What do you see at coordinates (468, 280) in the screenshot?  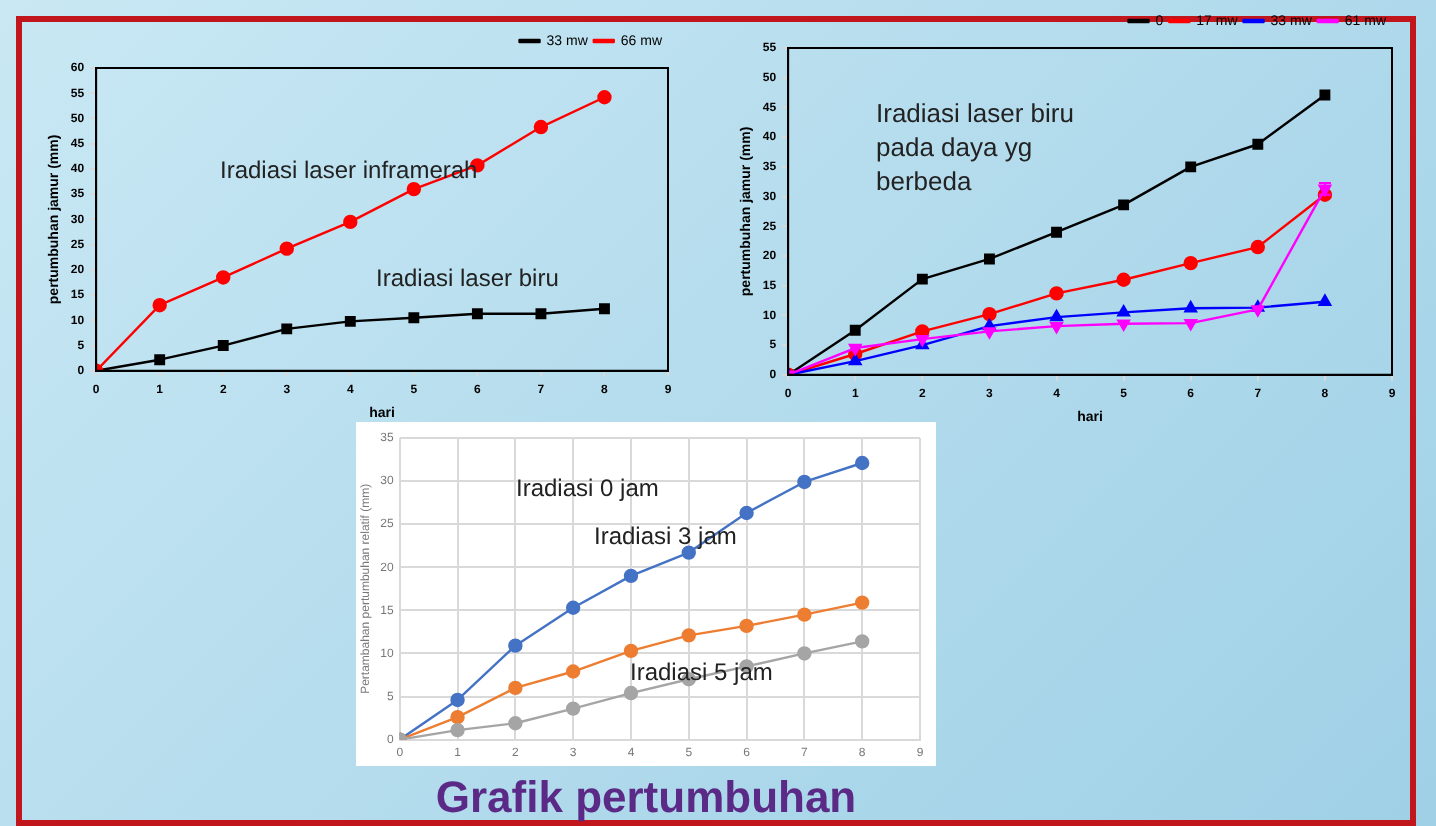 I see `annotation: Iradiasi laser biru` at bounding box center [468, 280].